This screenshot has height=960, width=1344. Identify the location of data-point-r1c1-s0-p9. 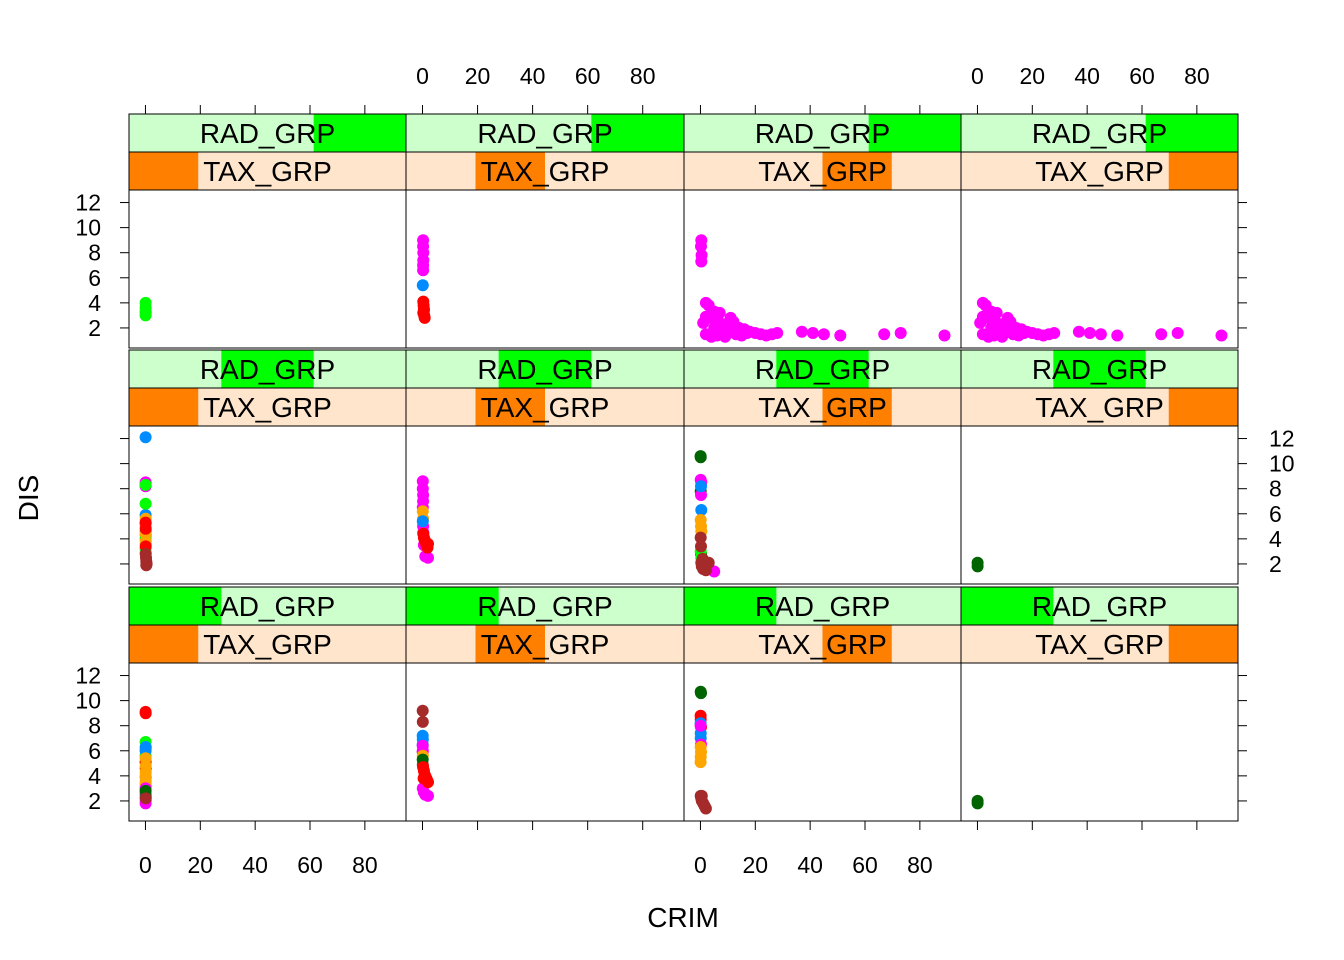
(428, 557).